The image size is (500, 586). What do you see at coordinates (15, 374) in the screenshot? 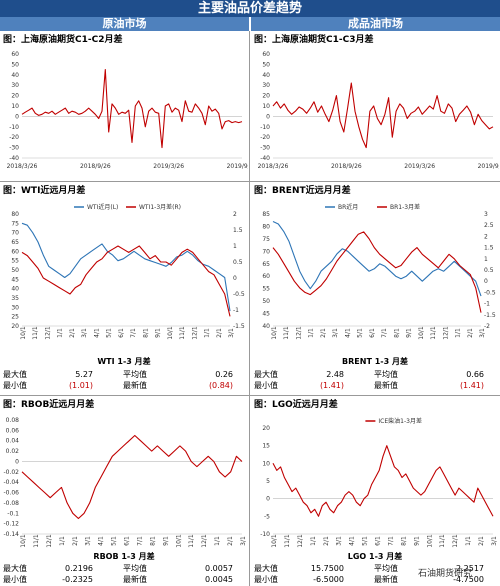
I see `stats-label: 最大值` at bounding box center [15, 374].